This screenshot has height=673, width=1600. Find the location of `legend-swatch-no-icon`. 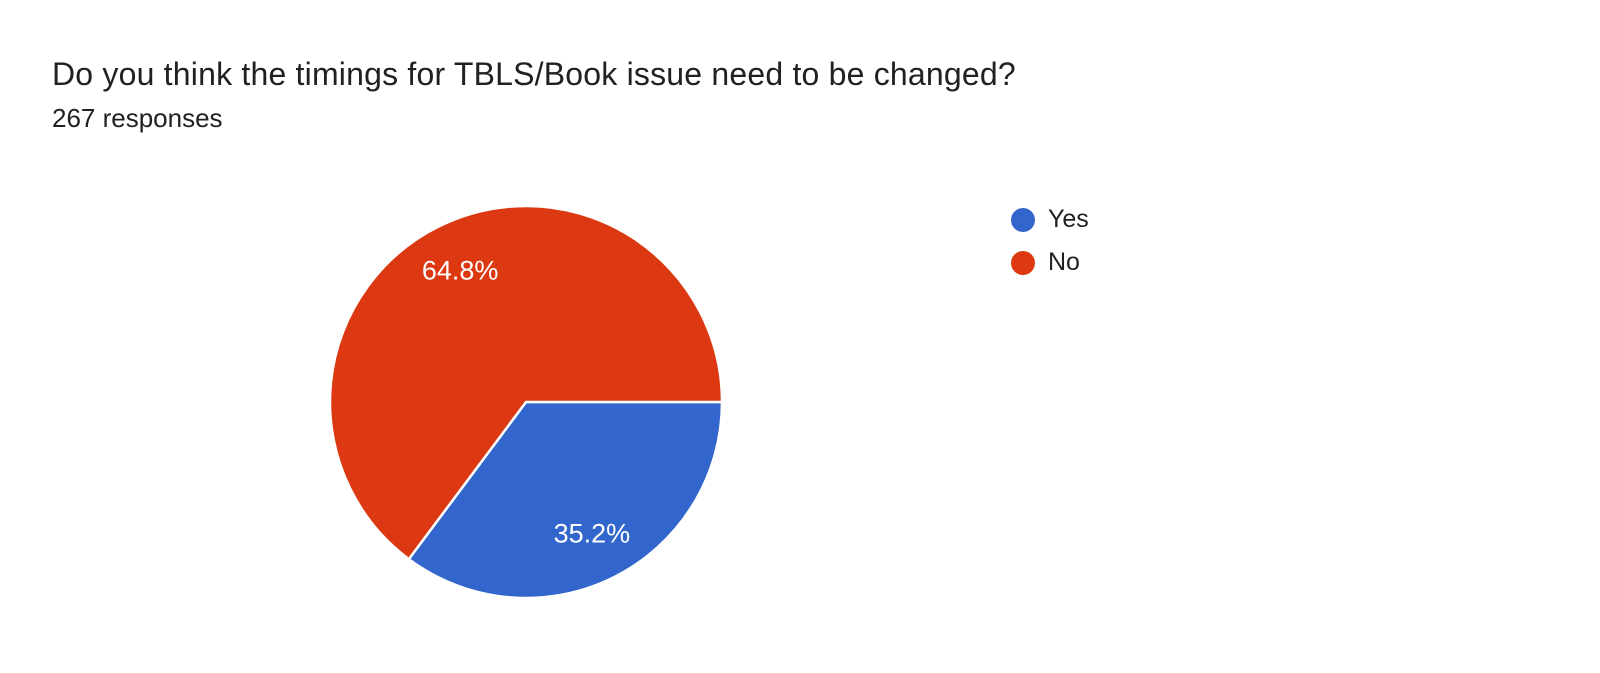

legend-swatch-no-icon is located at coordinates (1023, 262).